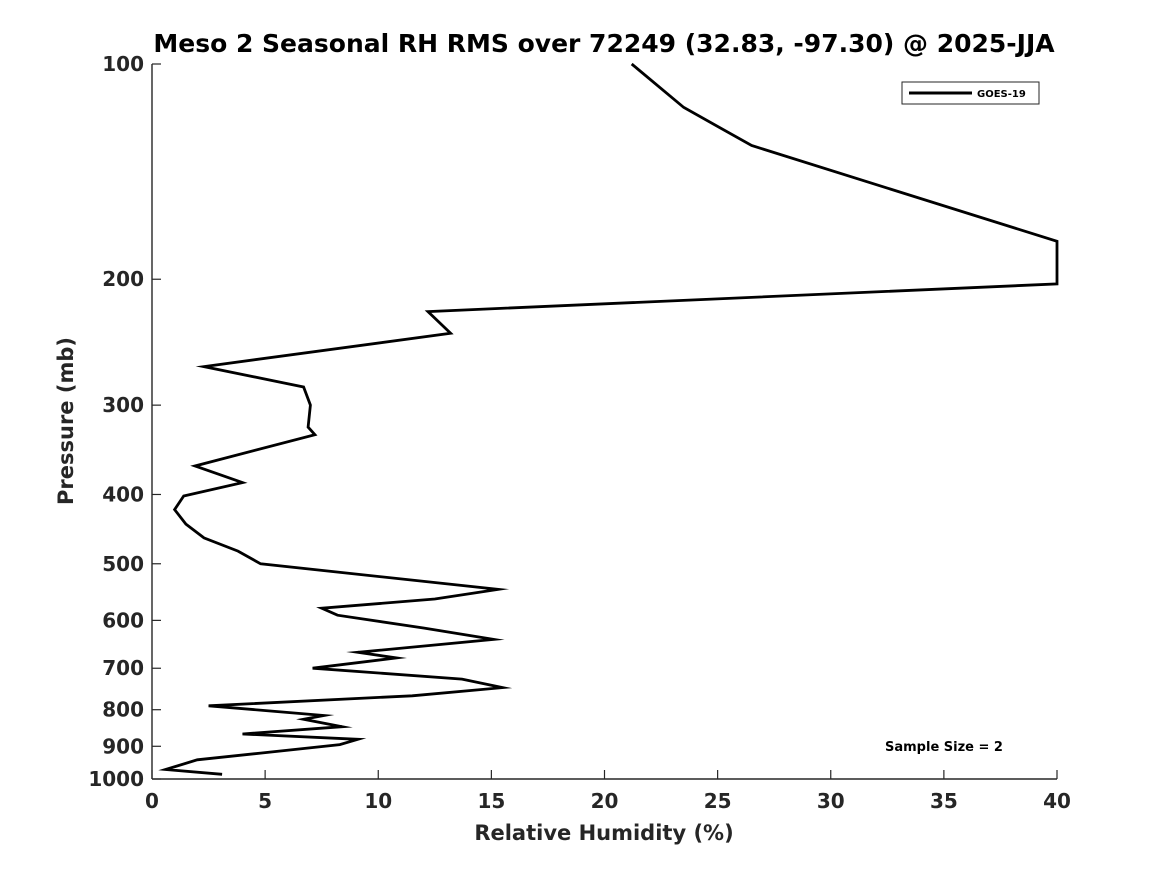  What do you see at coordinates (66, 421) in the screenshot?
I see `y-axis-label: Pressure (mb)` at bounding box center [66, 421].